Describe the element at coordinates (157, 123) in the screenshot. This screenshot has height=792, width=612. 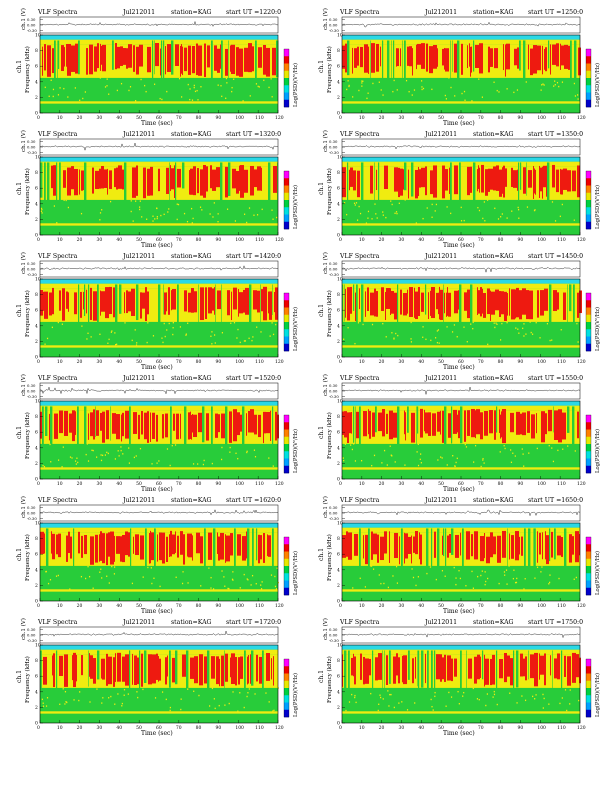
I see `time-axis-label: Time (sec)` at that location.